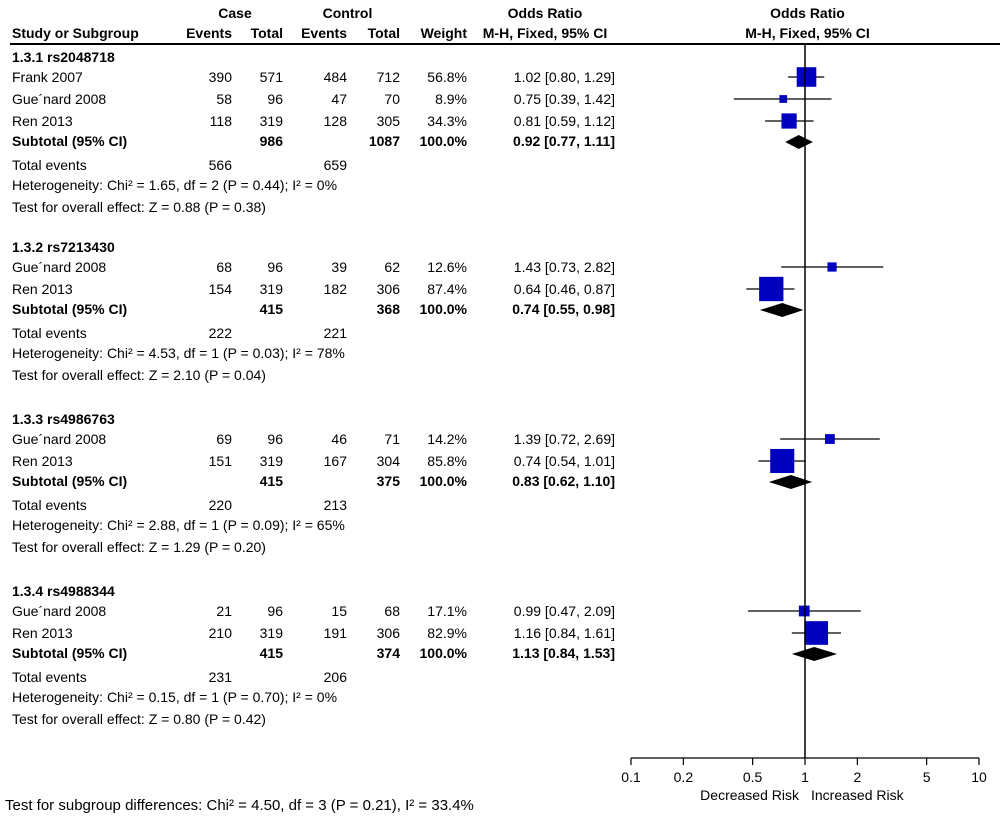  What do you see at coordinates (384, 141) in the screenshot?
I see `subtotal-control-total: 1087` at bounding box center [384, 141].